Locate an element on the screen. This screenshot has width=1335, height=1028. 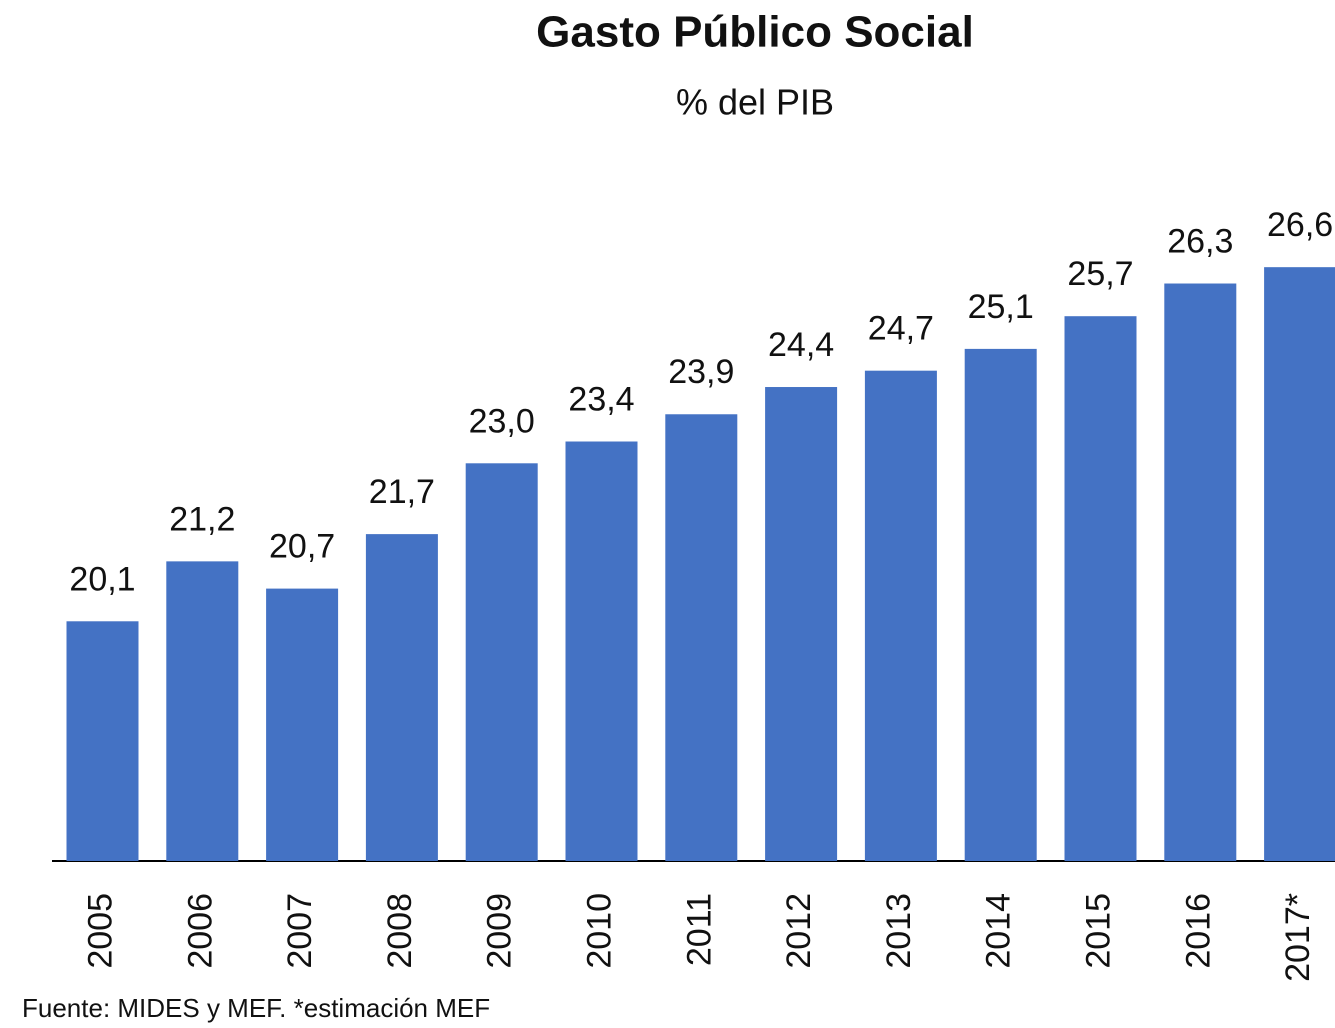
value-label: 24,4 is located at coordinates (801, 345).